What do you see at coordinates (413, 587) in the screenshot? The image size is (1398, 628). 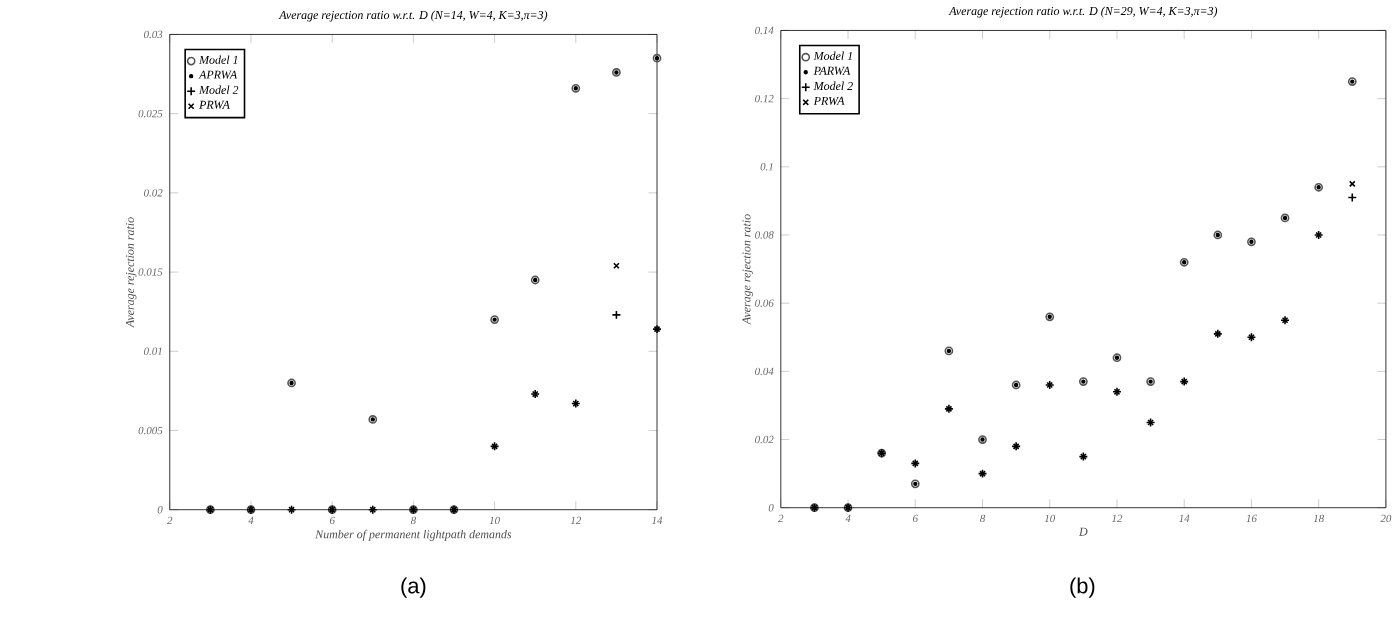 I see `text: (a)` at bounding box center [413, 587].